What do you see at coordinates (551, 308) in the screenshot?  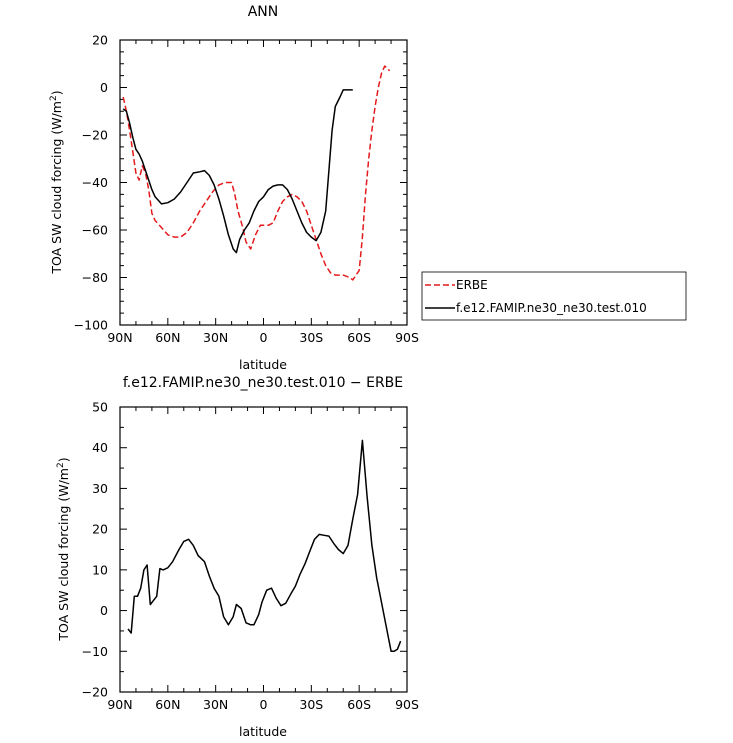 I see `legend-label-model: f.e12.FAMIP.ne30_ne30.test.010` at bounding box center [551, 308].